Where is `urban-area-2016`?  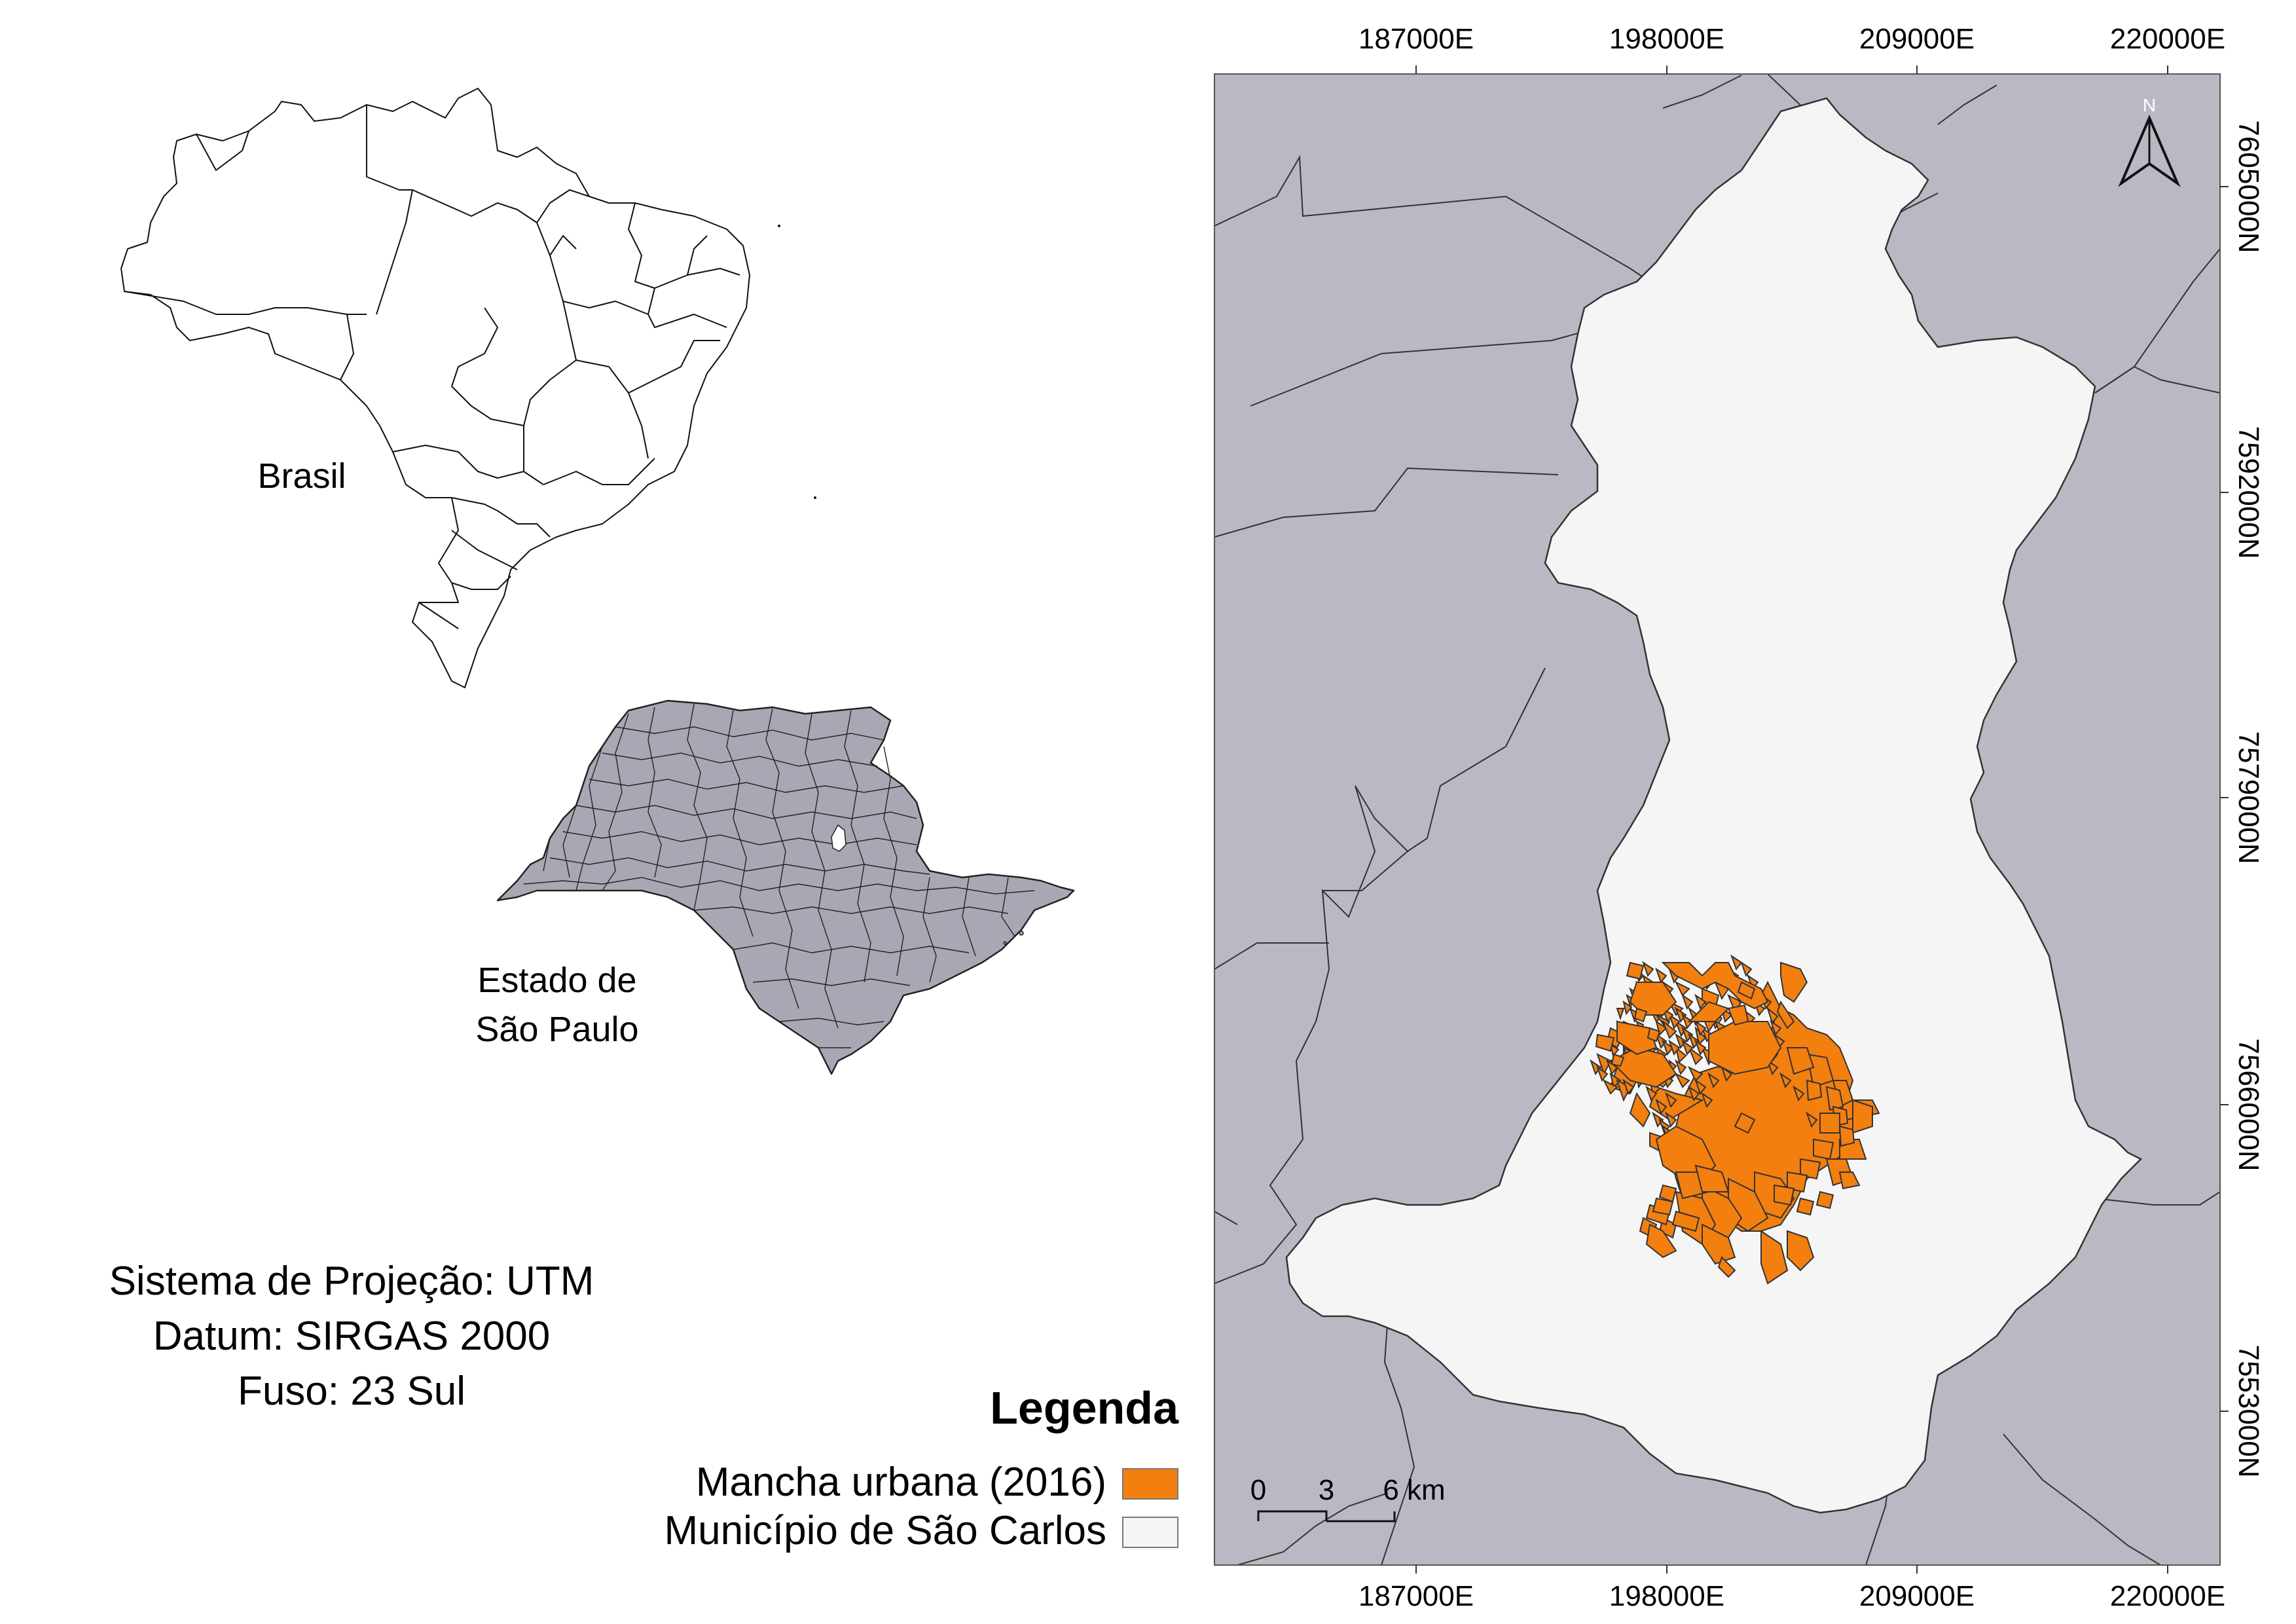 urban-area-2016 is located at coordinates (1735, 1119).